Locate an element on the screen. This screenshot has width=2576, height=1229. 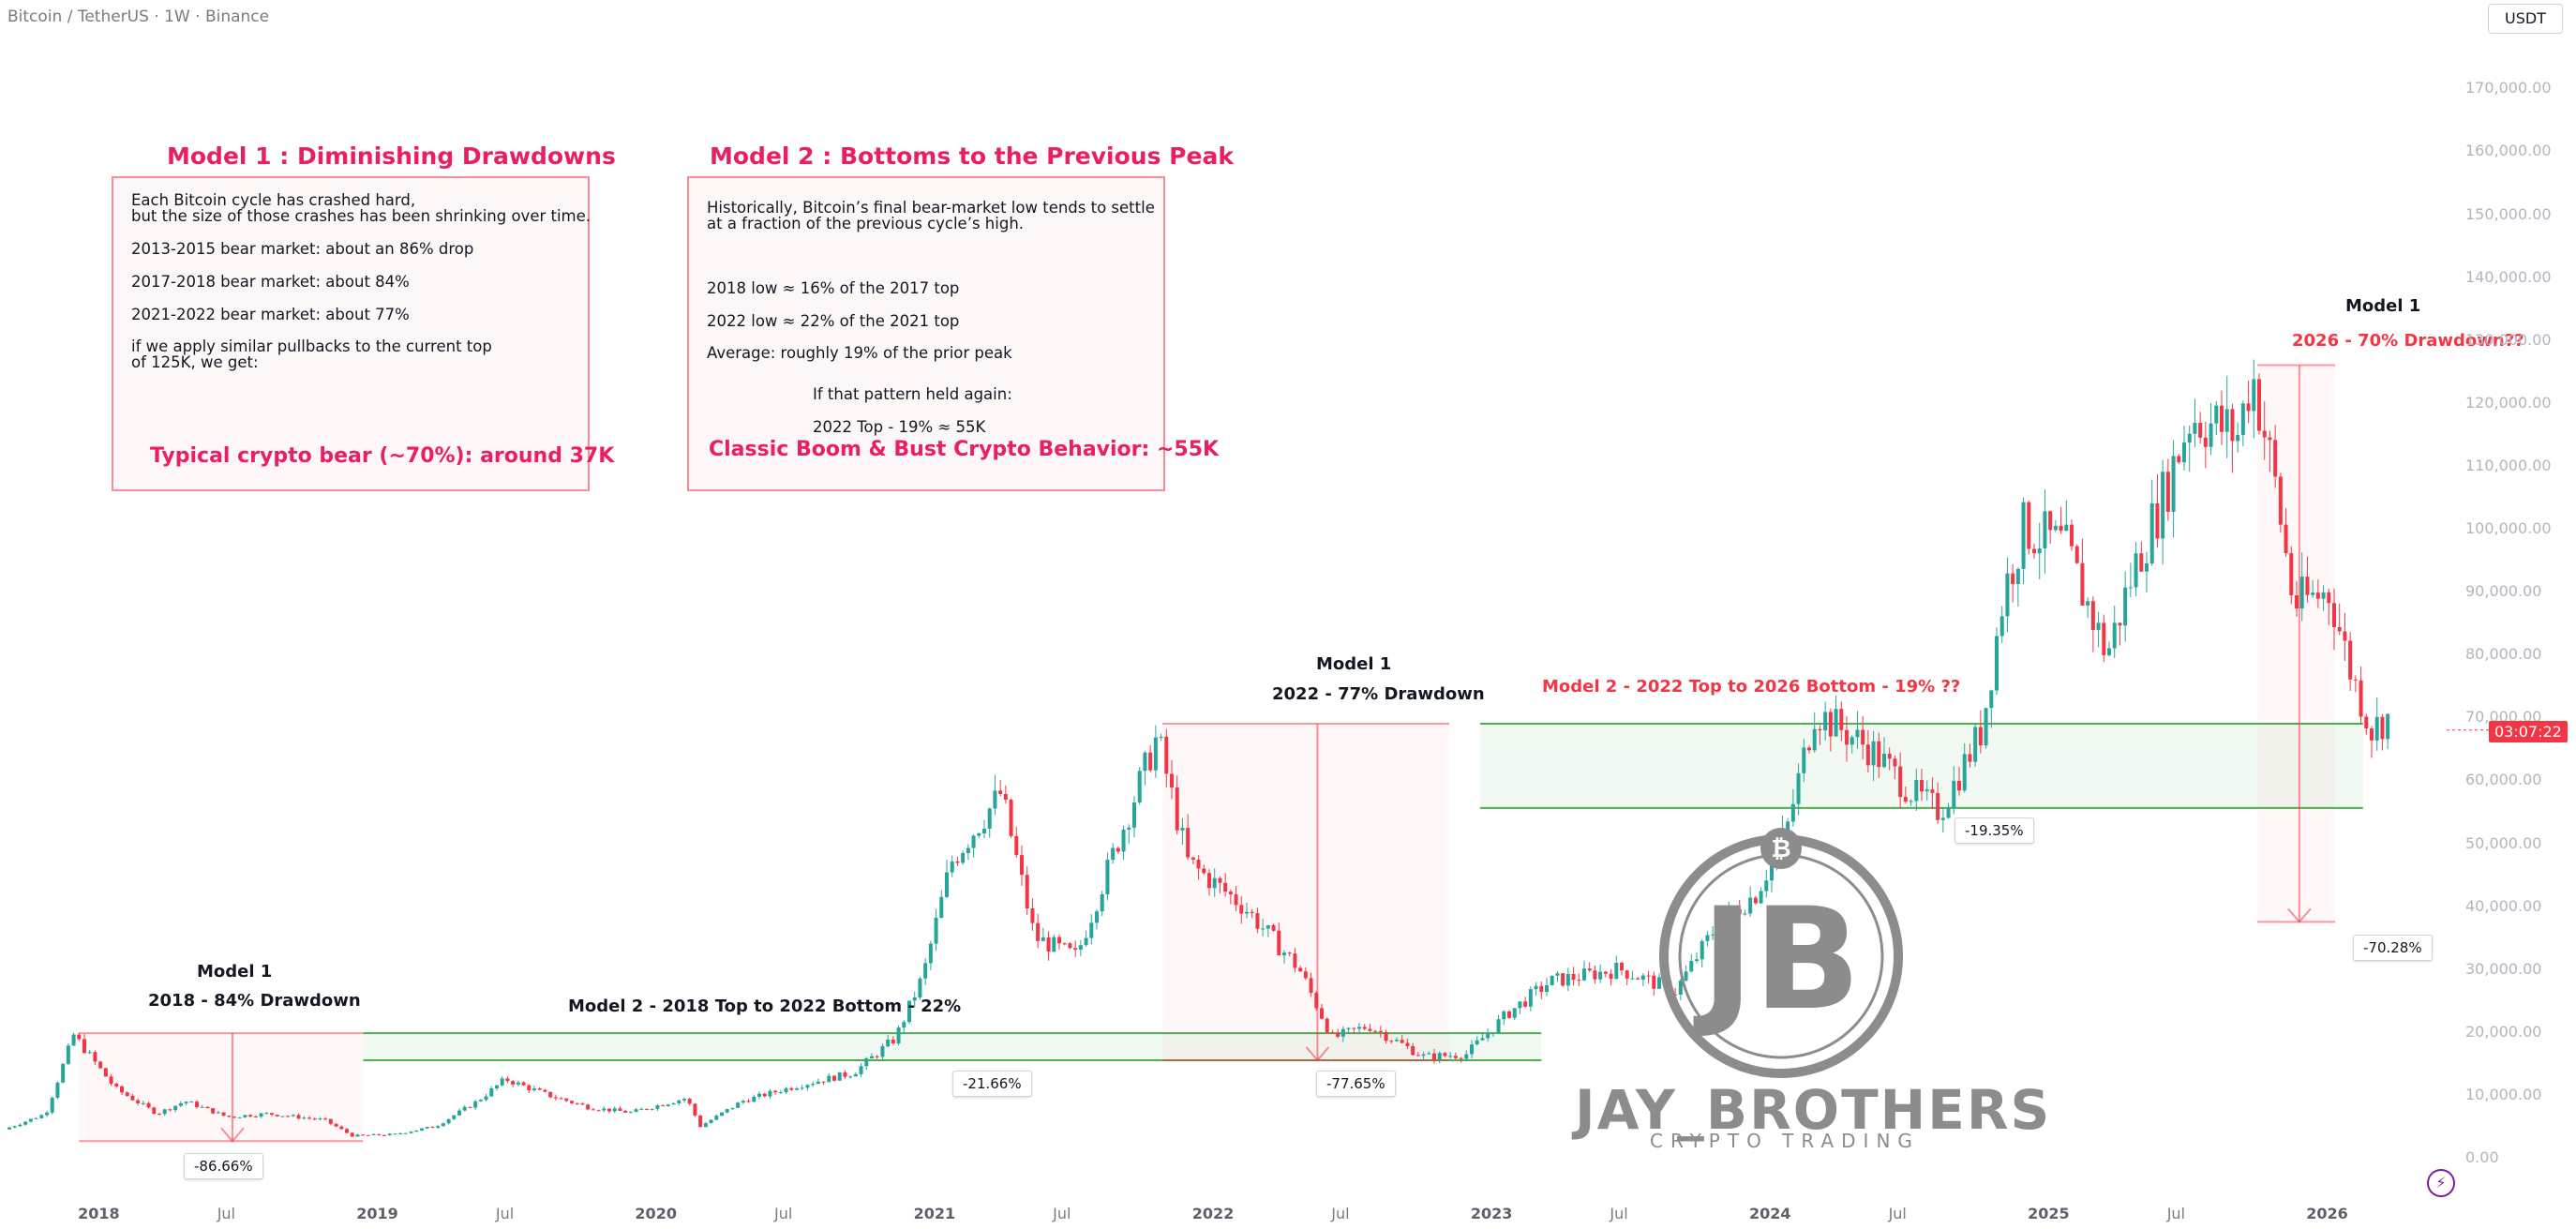
lightning-icon: ⚡ is located at coordinates (2441, 1183).